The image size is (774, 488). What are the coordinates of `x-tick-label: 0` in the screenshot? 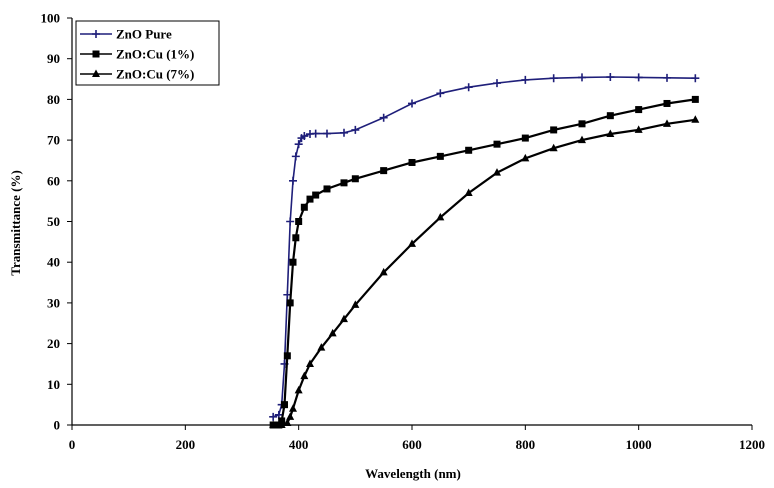 It's located at (72, 444).